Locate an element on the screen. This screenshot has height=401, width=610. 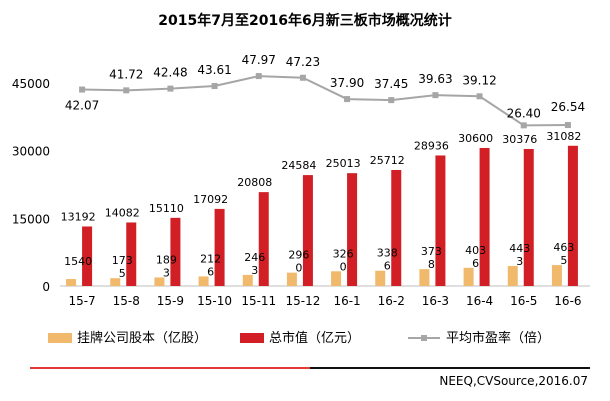
data-label-shares: 326 0 is located at coordinates (343, 260).